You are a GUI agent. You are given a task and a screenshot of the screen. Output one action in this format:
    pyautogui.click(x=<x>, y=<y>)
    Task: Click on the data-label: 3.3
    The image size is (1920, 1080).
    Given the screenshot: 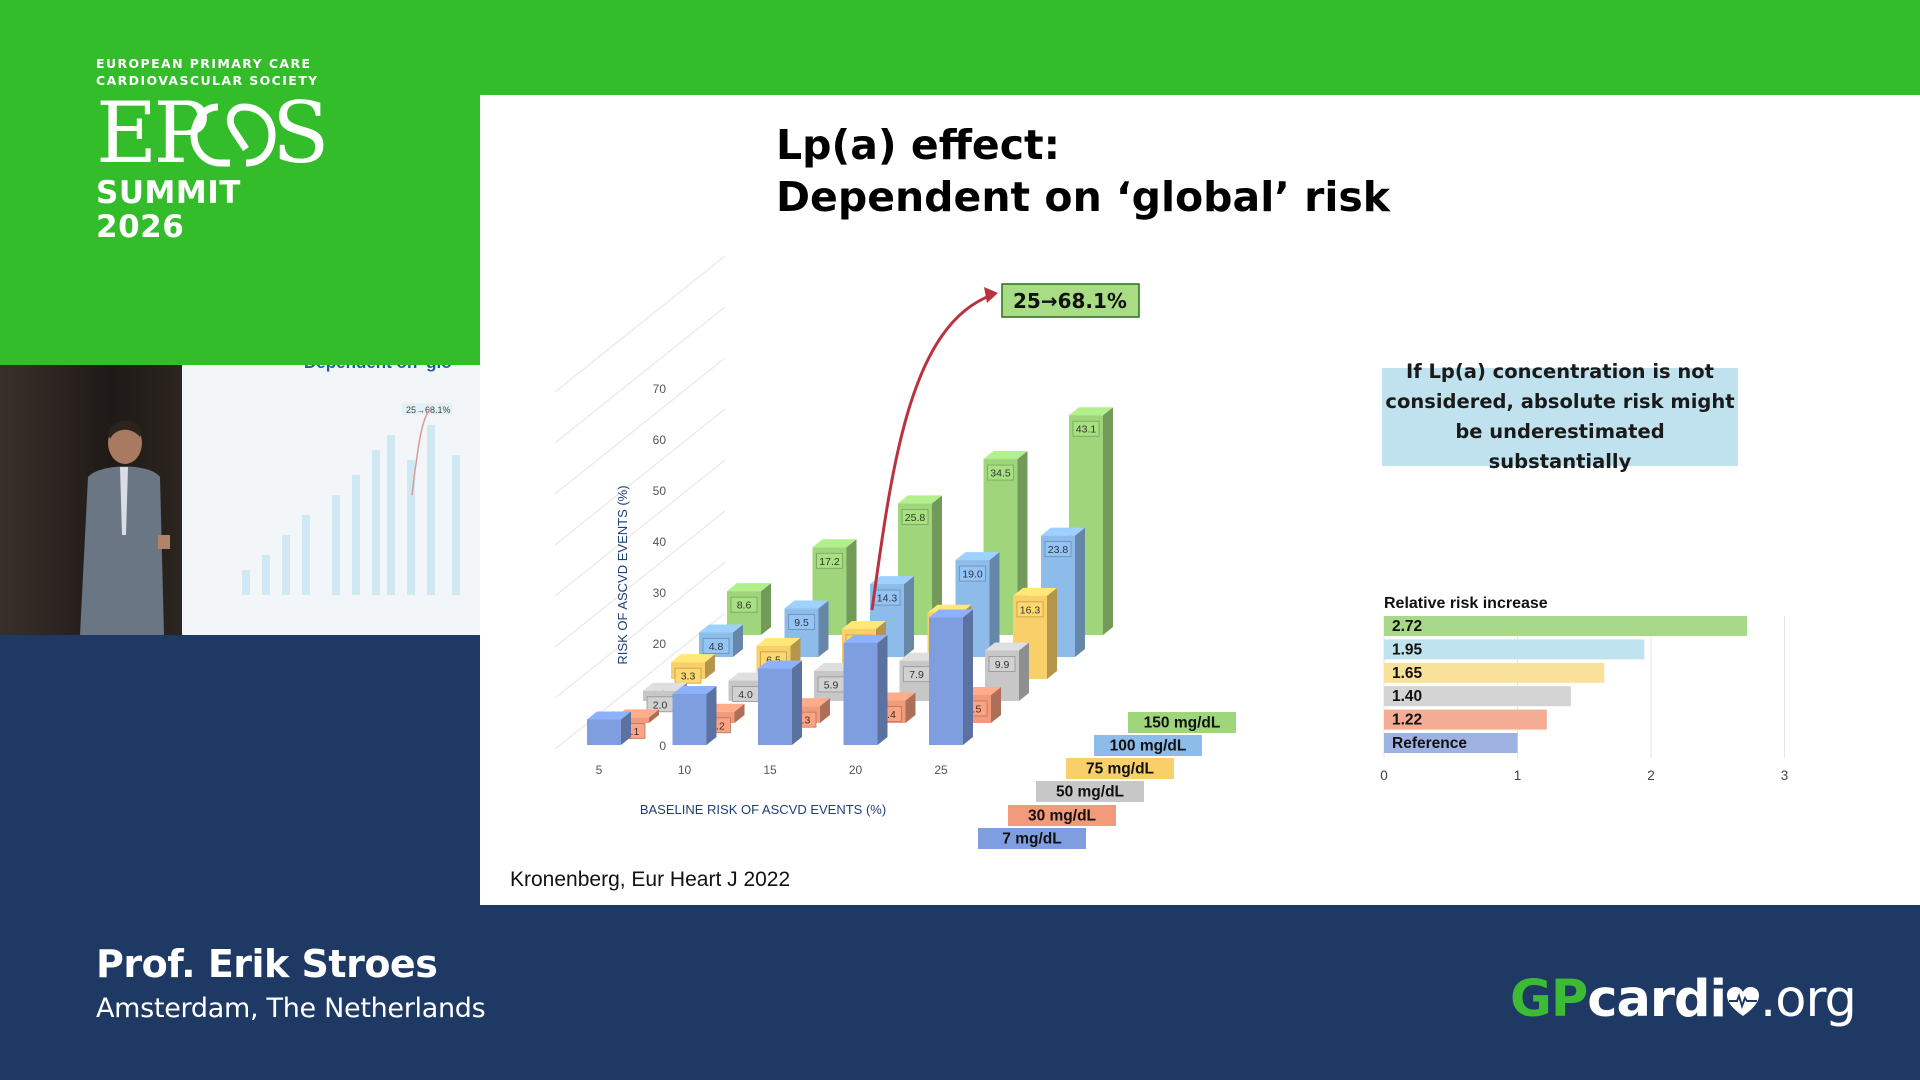 What is the action you would take?
    pyautogui.click(x=688, y=677)
    